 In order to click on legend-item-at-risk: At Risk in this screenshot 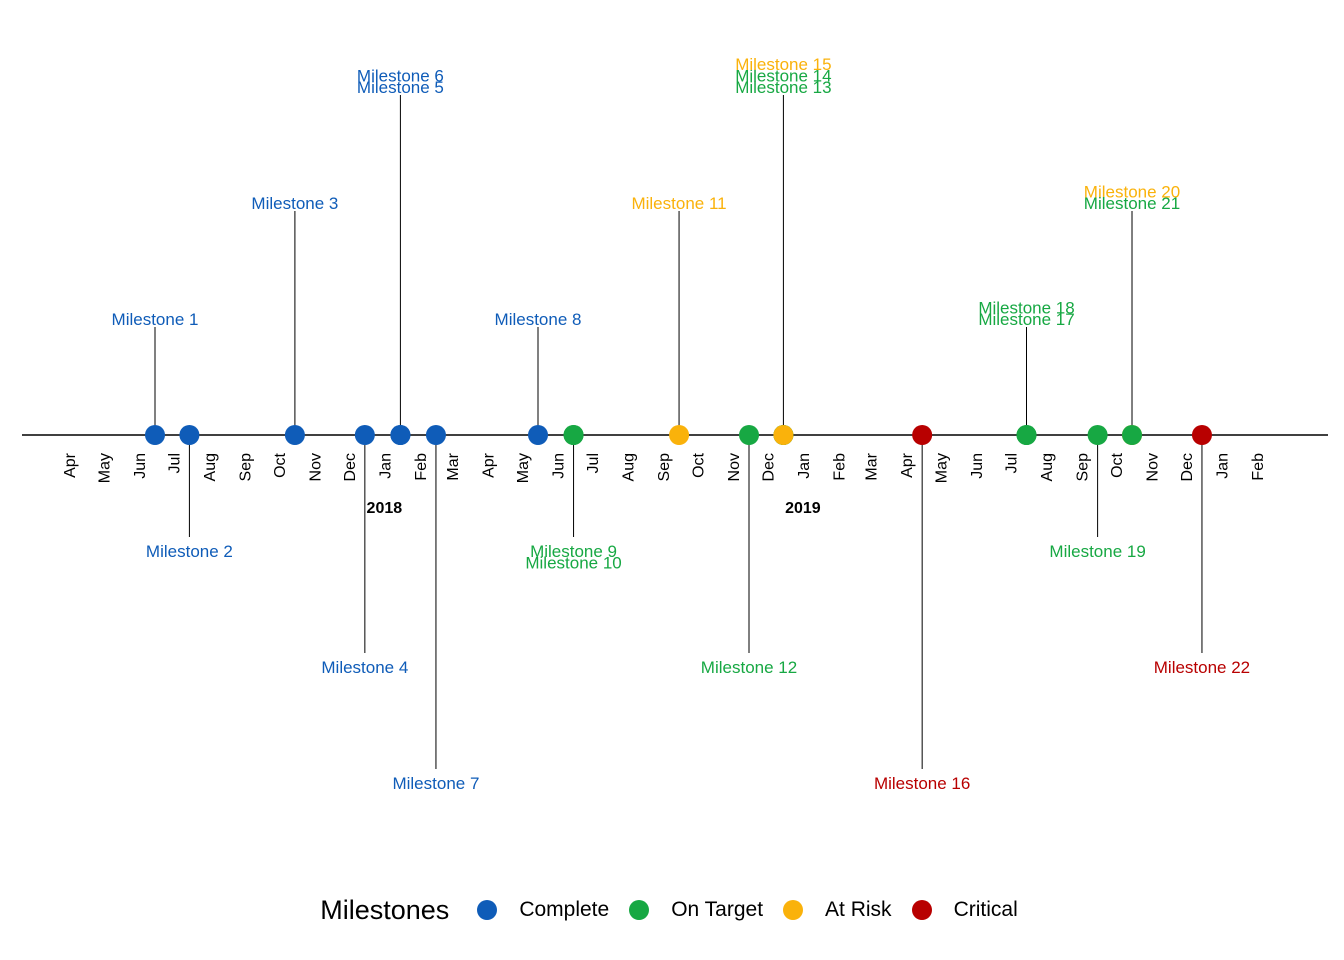, I will do `click(837, 910)`.